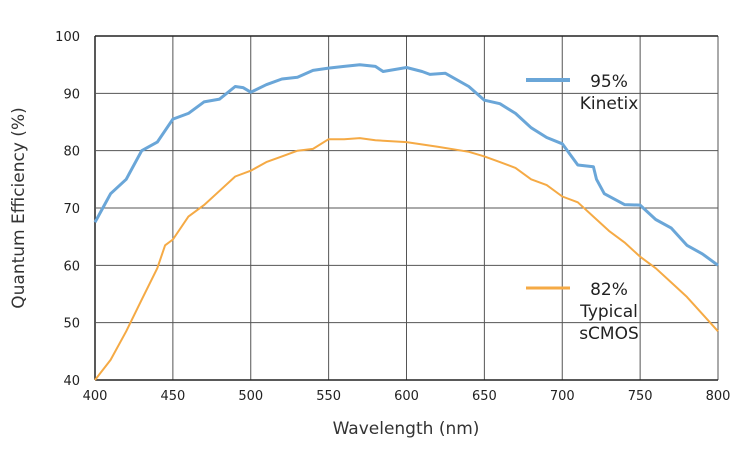  I want to click on x-tick-label: 550, so click(328, 396).